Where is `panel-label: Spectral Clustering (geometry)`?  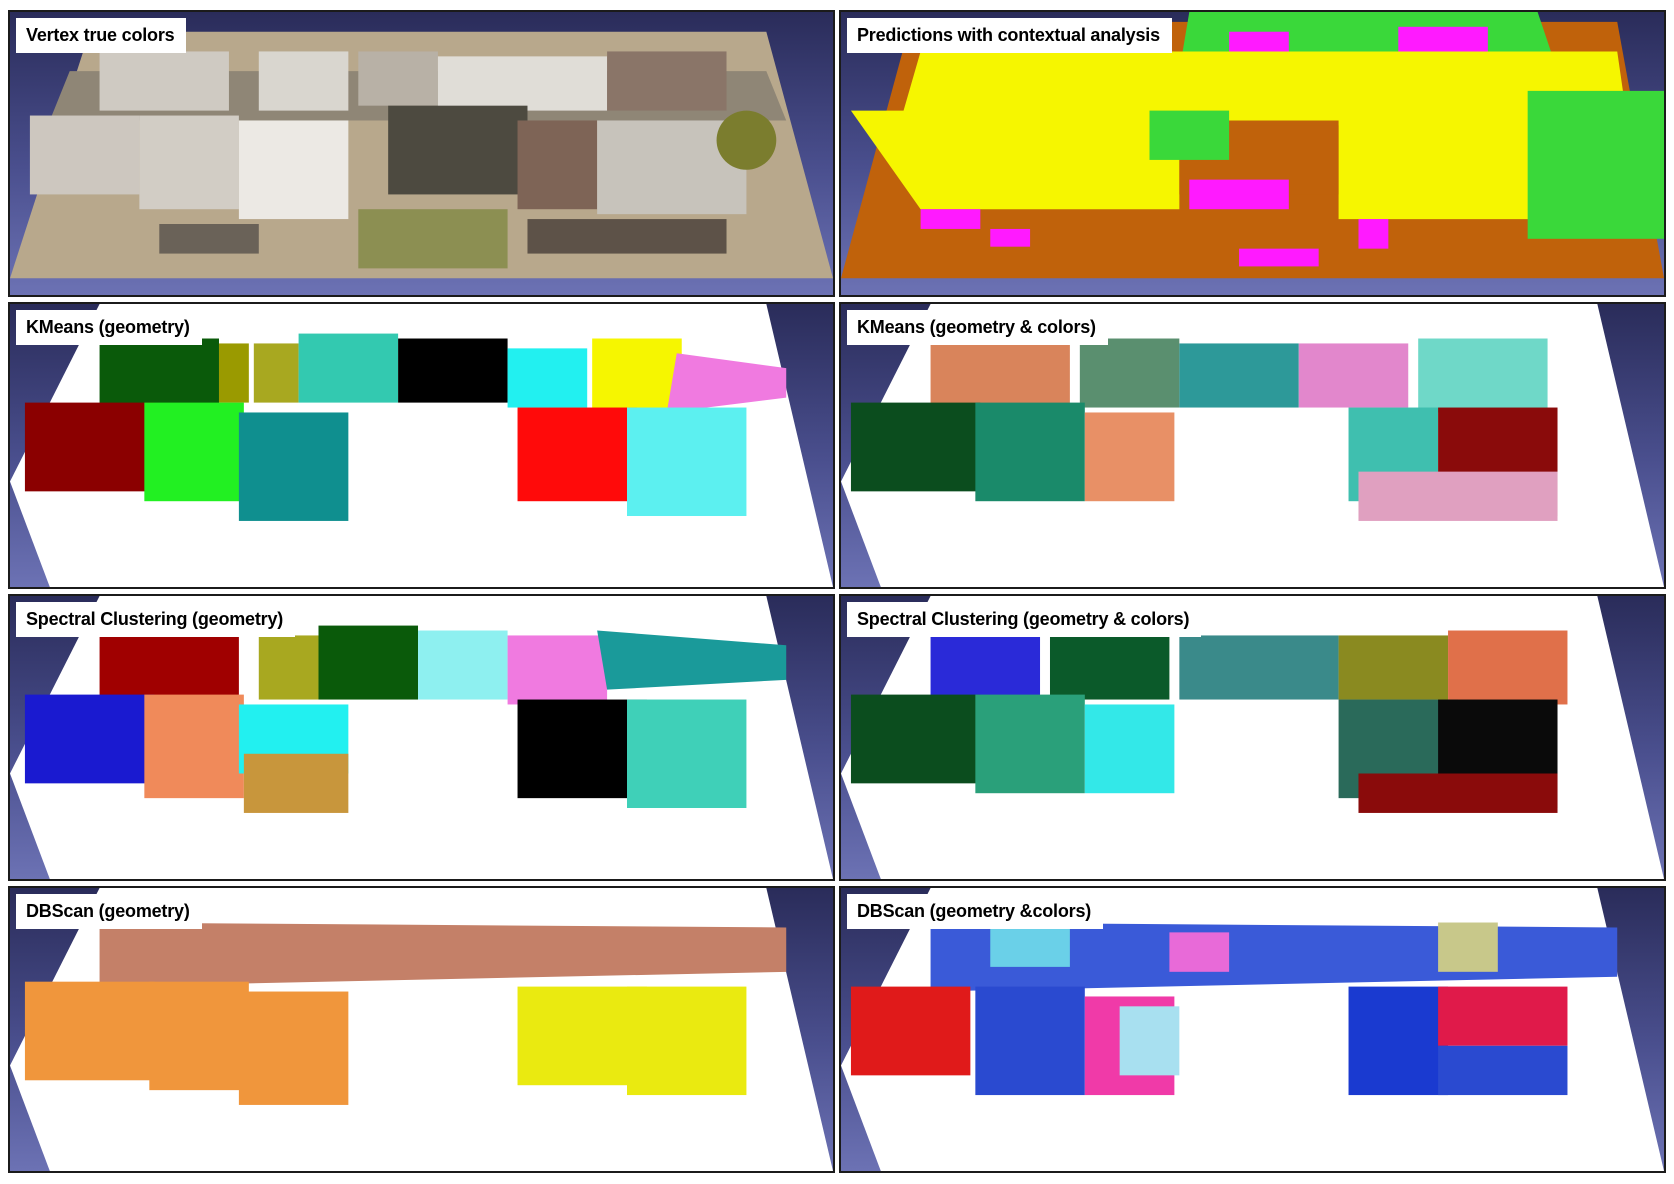
panel-label: Spectral Clustering (geometry) is located at coordinates (156, 619).